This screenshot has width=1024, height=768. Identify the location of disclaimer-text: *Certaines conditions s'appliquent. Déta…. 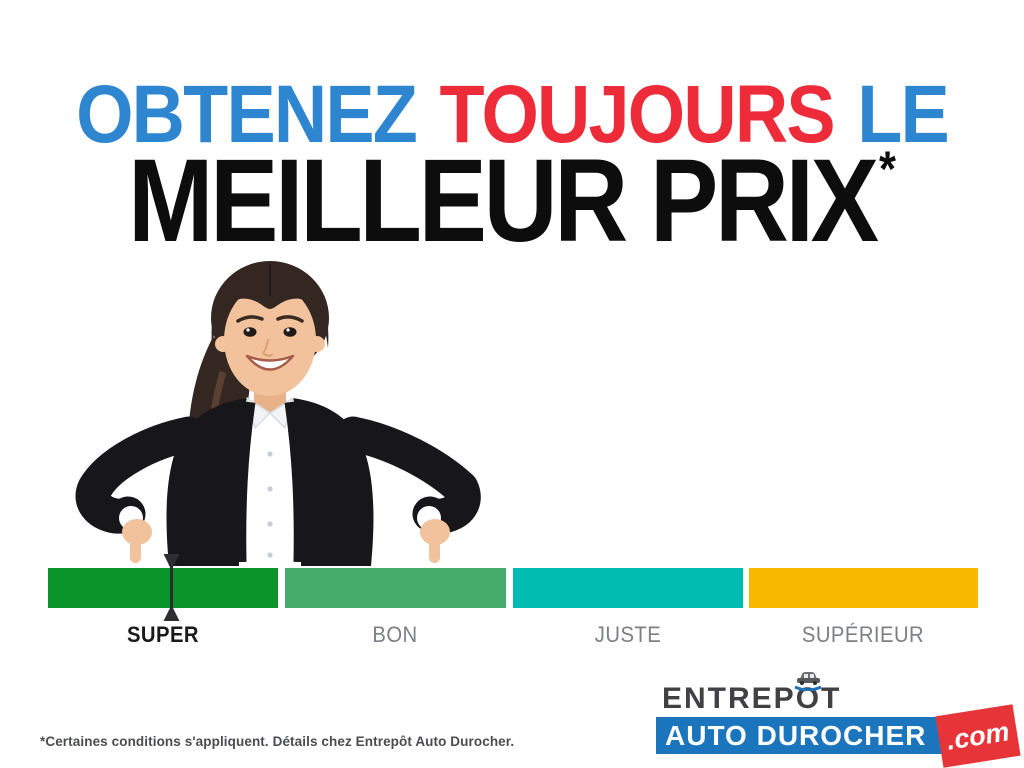
(277, 741).